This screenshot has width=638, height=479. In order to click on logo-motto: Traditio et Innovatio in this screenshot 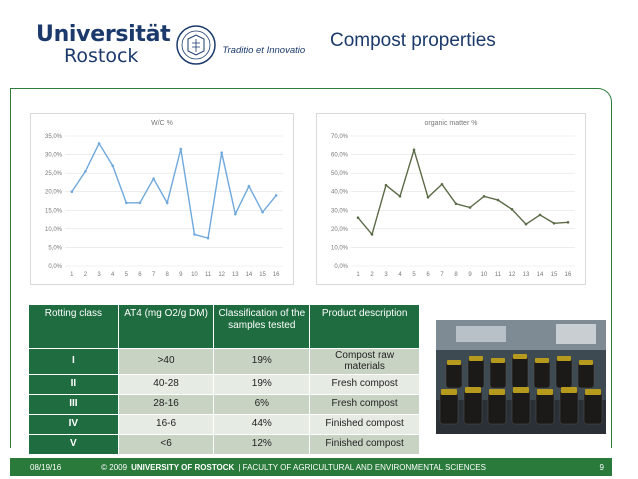, I will do `click(264, 50)`.